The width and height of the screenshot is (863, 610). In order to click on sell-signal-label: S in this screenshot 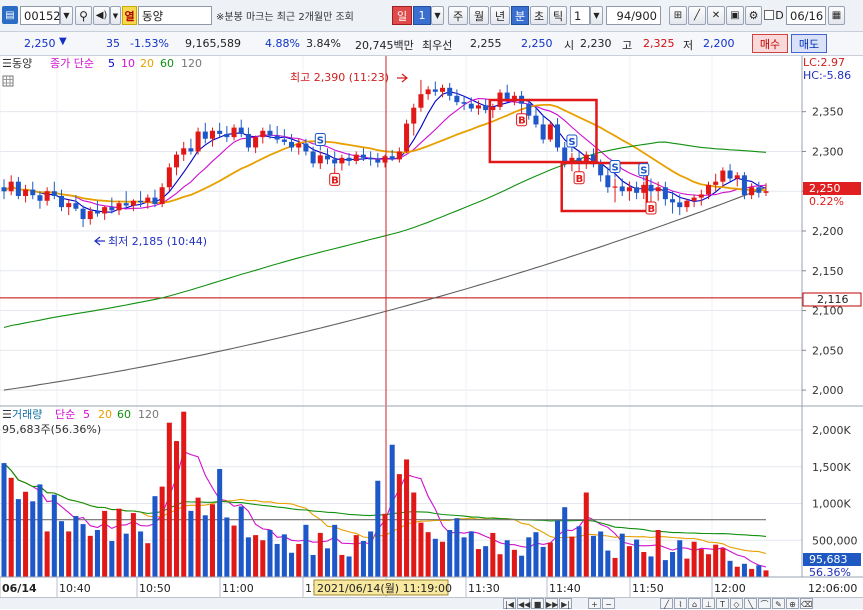, I will do `click(571, 142)`.